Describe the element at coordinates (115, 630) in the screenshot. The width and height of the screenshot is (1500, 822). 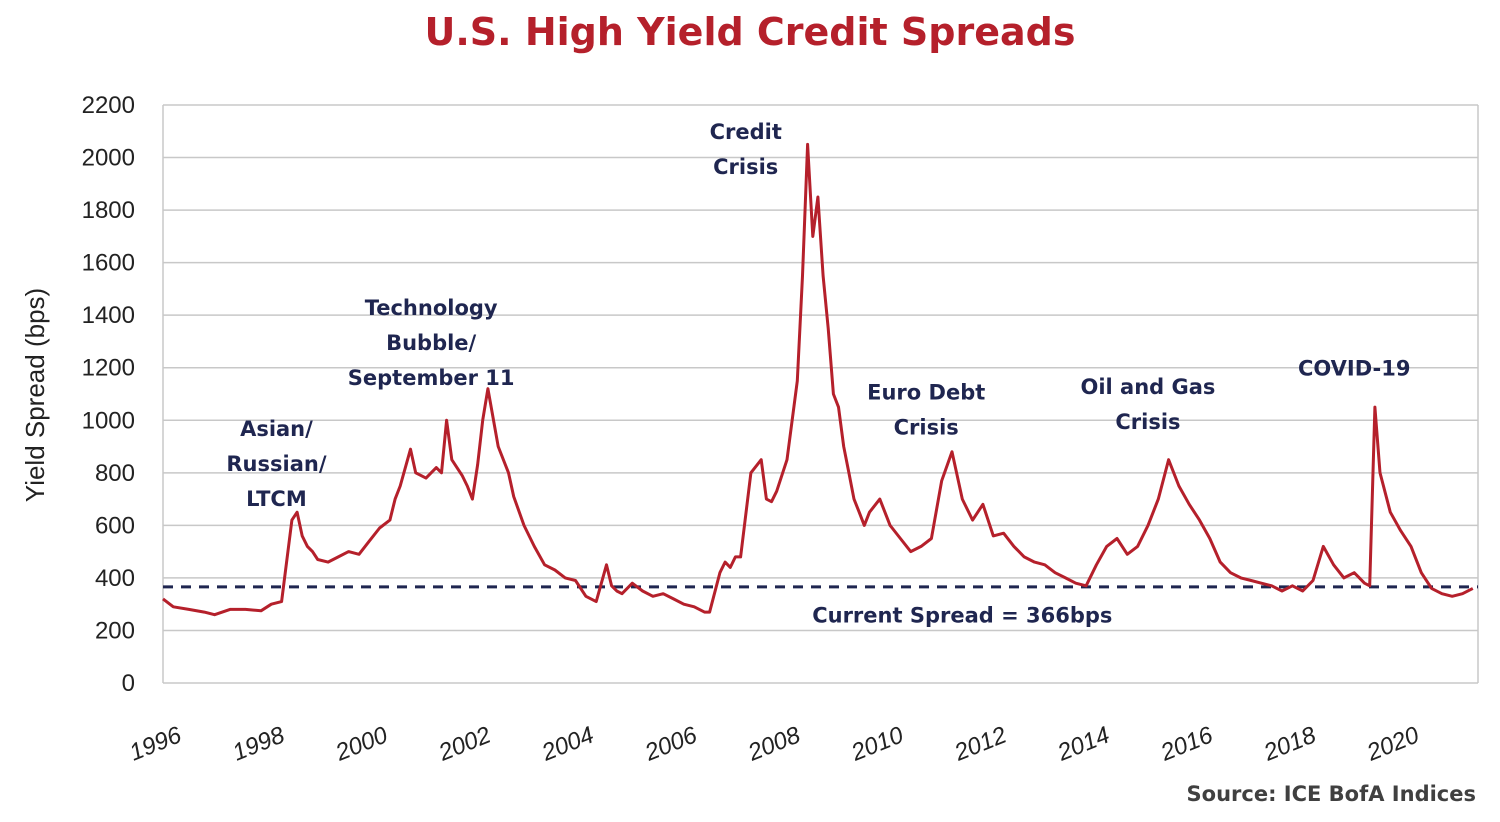
I see `y-tick-label: 200` at that location.